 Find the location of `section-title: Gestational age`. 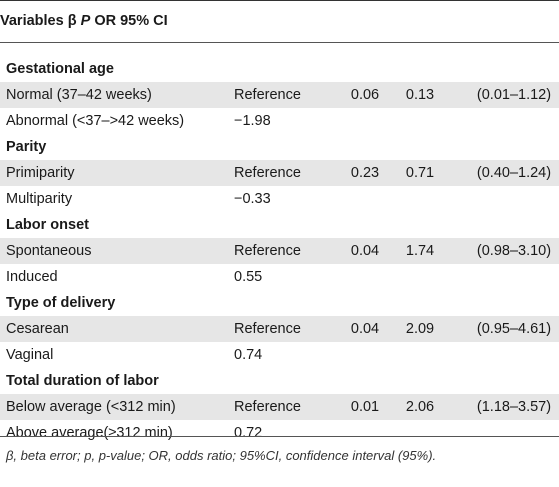

section-title: Gestational age is located at coordinates (60, 69).